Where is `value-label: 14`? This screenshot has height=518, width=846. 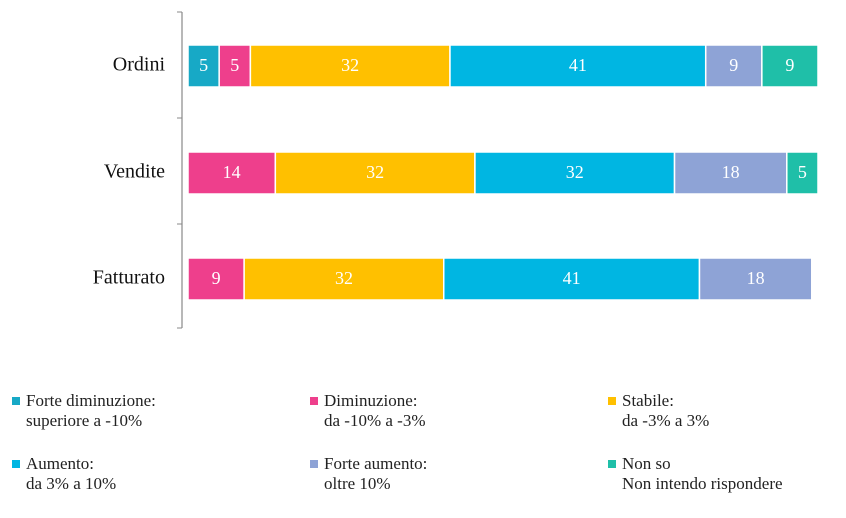 value-label: 14 is located at coordinates (232, 172).